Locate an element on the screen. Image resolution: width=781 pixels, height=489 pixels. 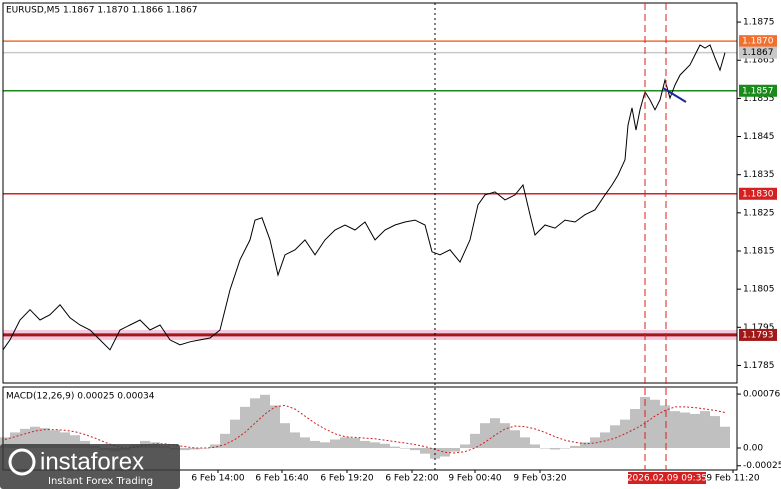
time-marker: 2026.02.09 09:35 is located at coordinates (667, 479).